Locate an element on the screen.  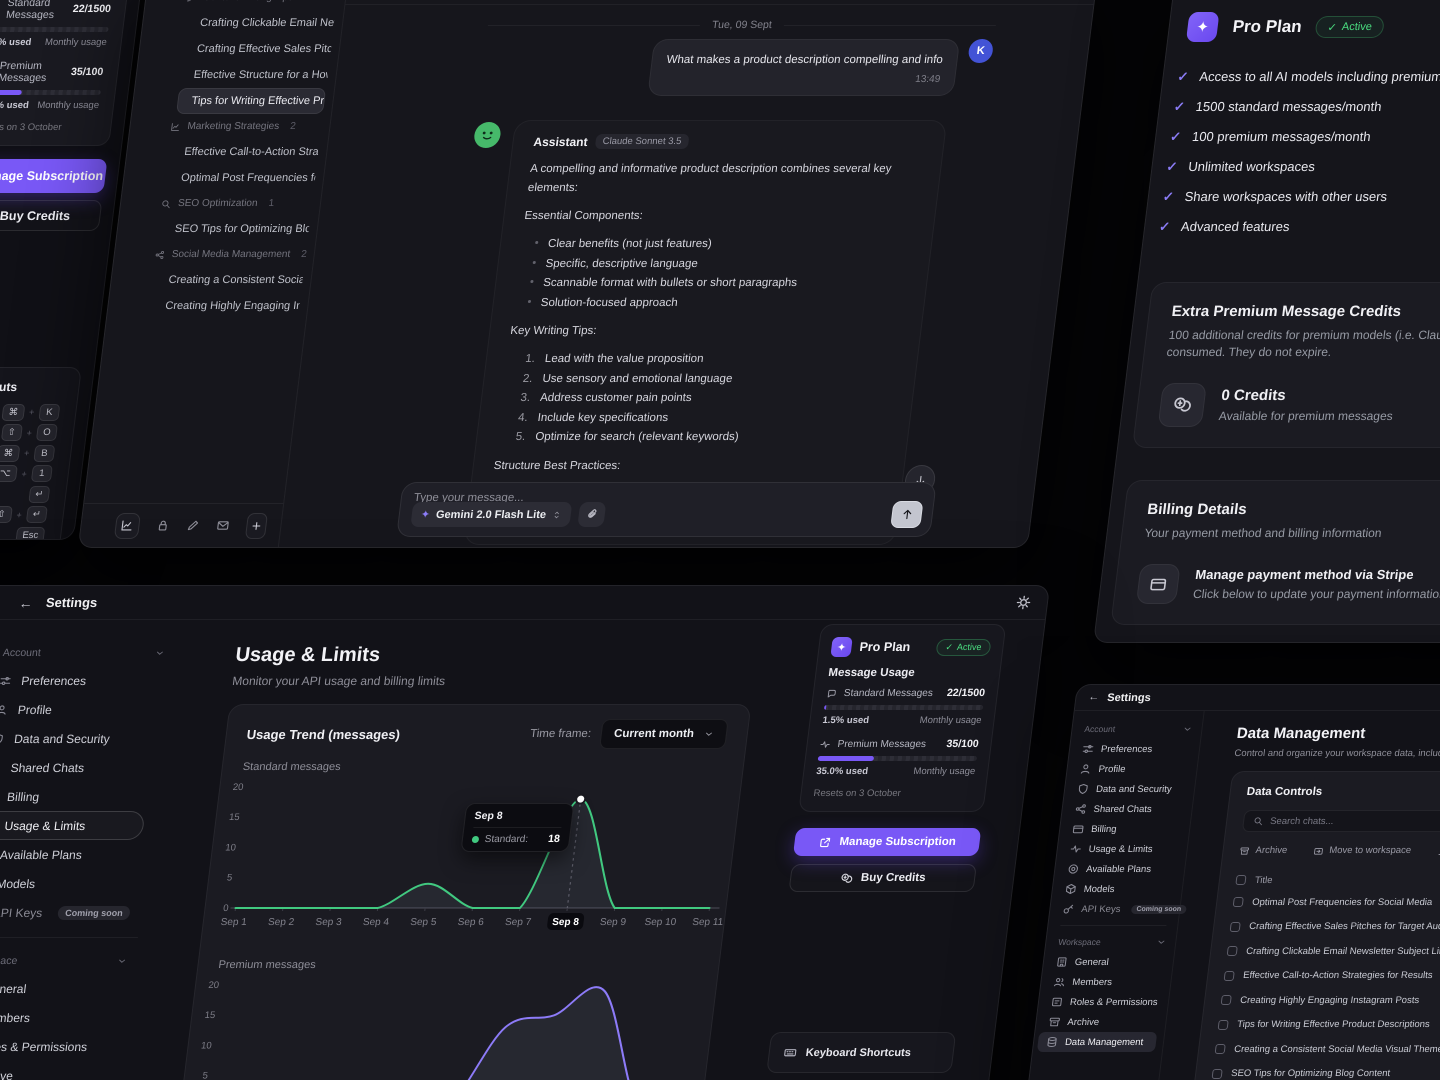
table-row: SEO Tips for Optimizing Blog Content is located at coordinates (1325, 1071).